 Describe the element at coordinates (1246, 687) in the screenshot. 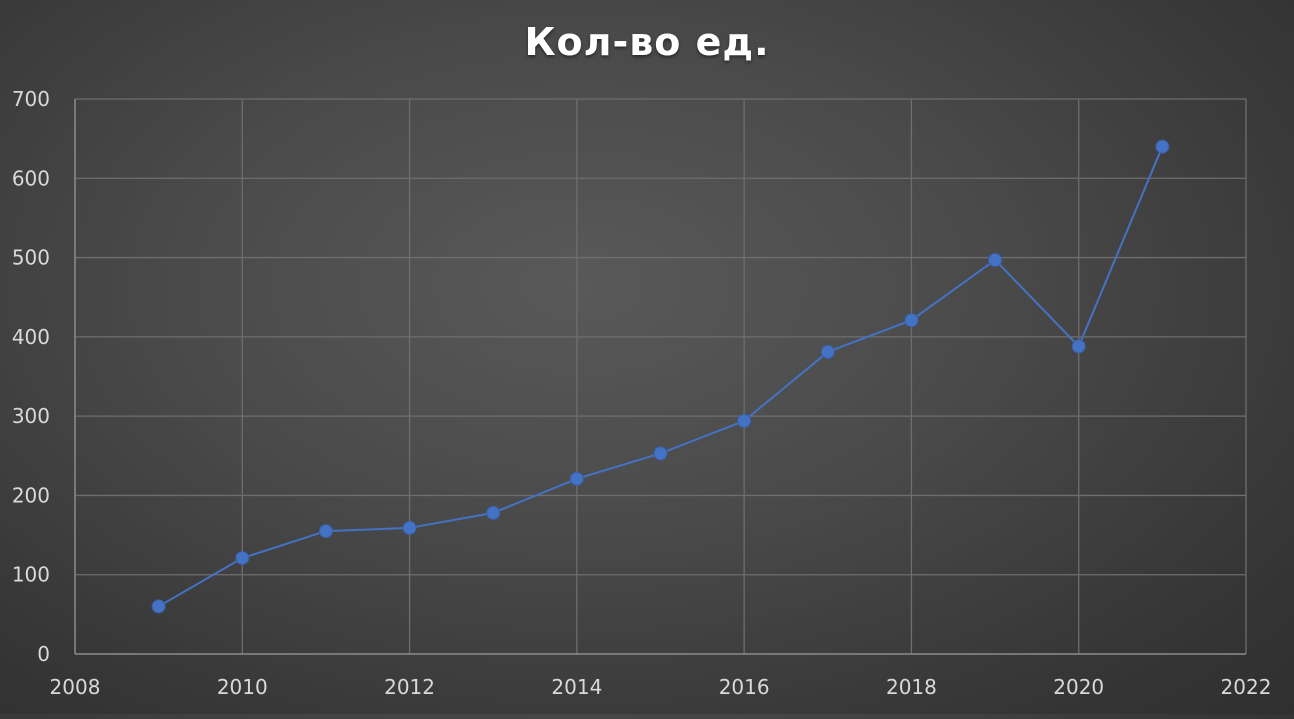

I see `x-tick-label: 2022` at that location.